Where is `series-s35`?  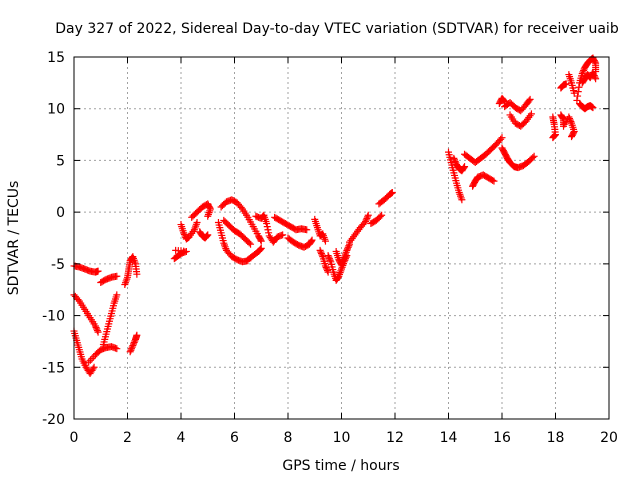 series-s35 is located at coordinates (554, 127).